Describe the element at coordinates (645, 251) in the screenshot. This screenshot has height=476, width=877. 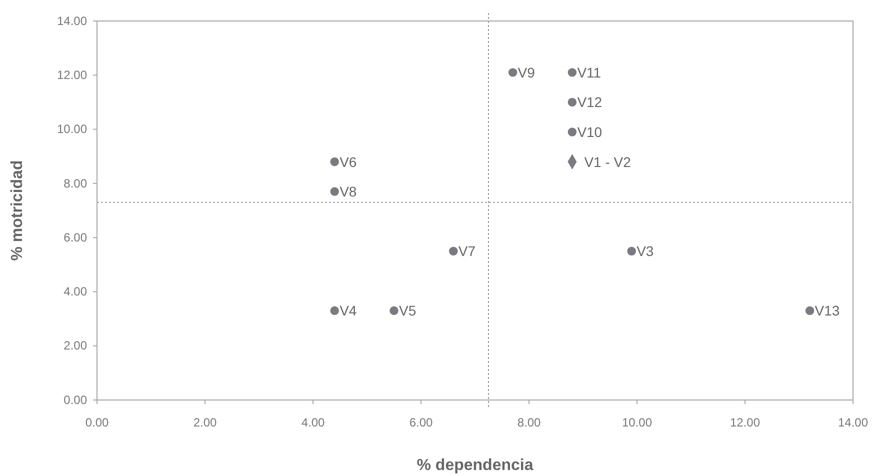
I see `annotation: V3` at that location.